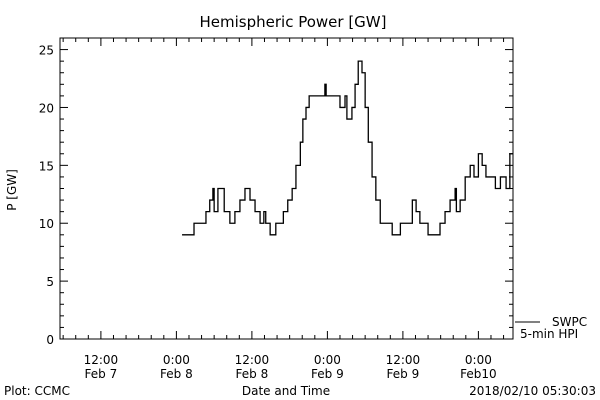 The width and height of the screenshot is (600, 400). I want to click on y-tick-label: 25, so click(46, 51).